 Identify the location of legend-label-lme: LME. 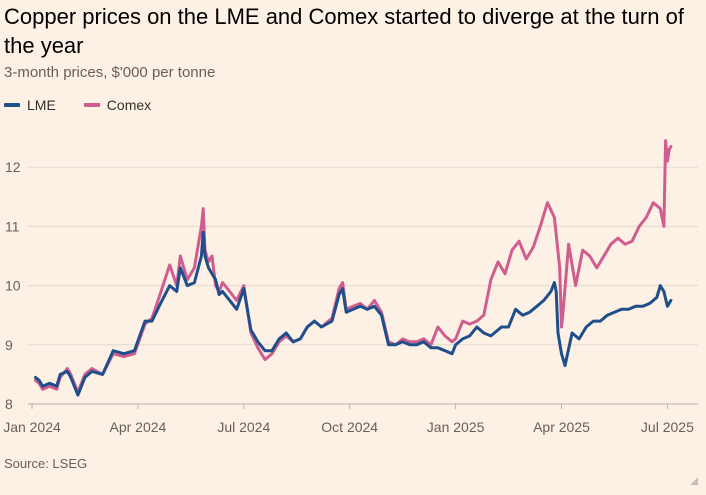
(41, 105).